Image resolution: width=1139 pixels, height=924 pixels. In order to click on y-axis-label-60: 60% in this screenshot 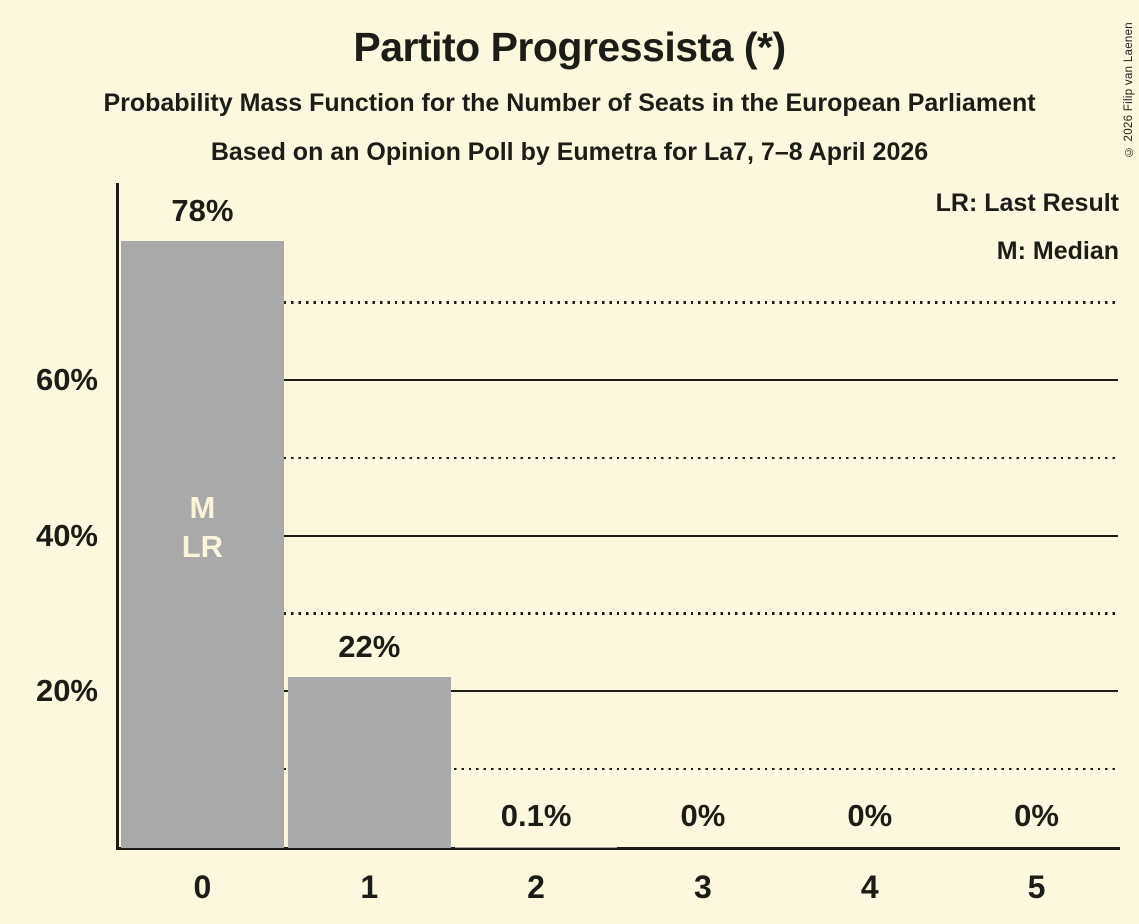, I will do `click(66, 380)`.